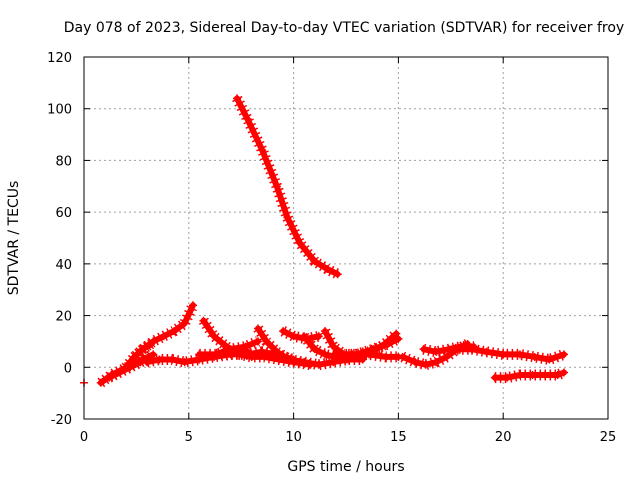 The height and width of the screenshot is (480, 640). I want to click on y-tick-label: 0, so click(68, 368).